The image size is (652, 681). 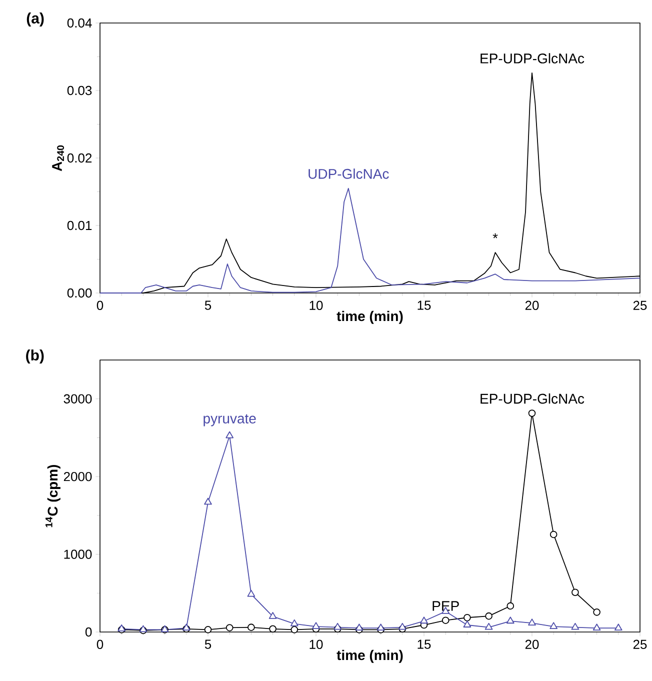 I want to click on y-tick-label: 0.03, so click(x=79, y=91).